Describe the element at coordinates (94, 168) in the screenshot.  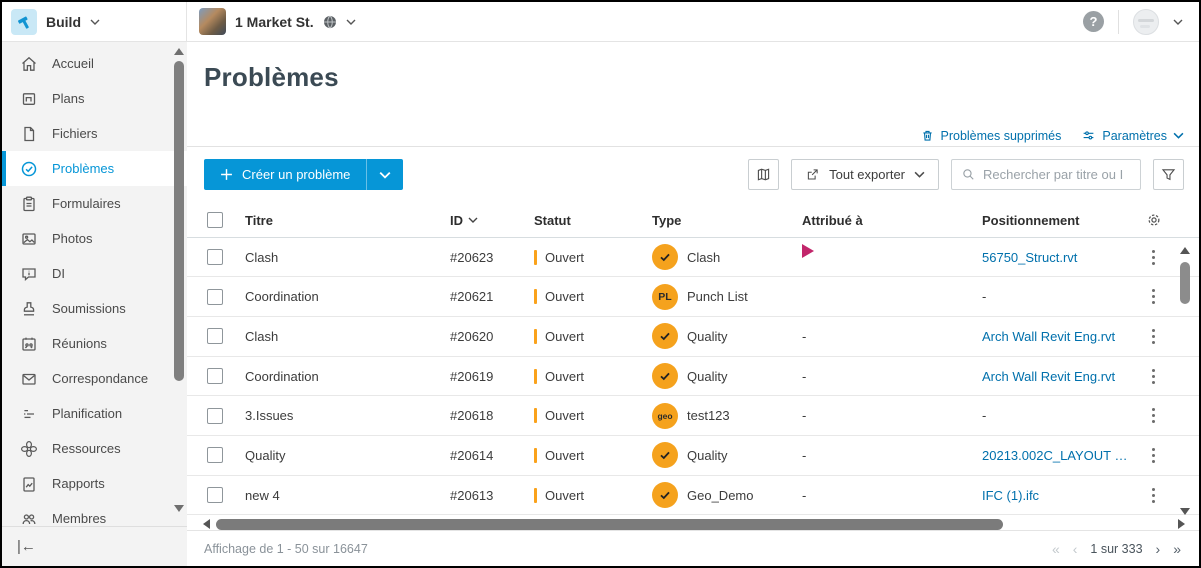
I see `sidebar-item-problemes: Problèmes` at that location.